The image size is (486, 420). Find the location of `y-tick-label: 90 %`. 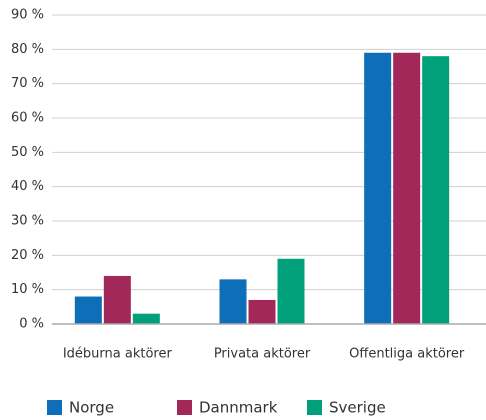

y-tick-label: 90 % is located at coordinates (27, 15).